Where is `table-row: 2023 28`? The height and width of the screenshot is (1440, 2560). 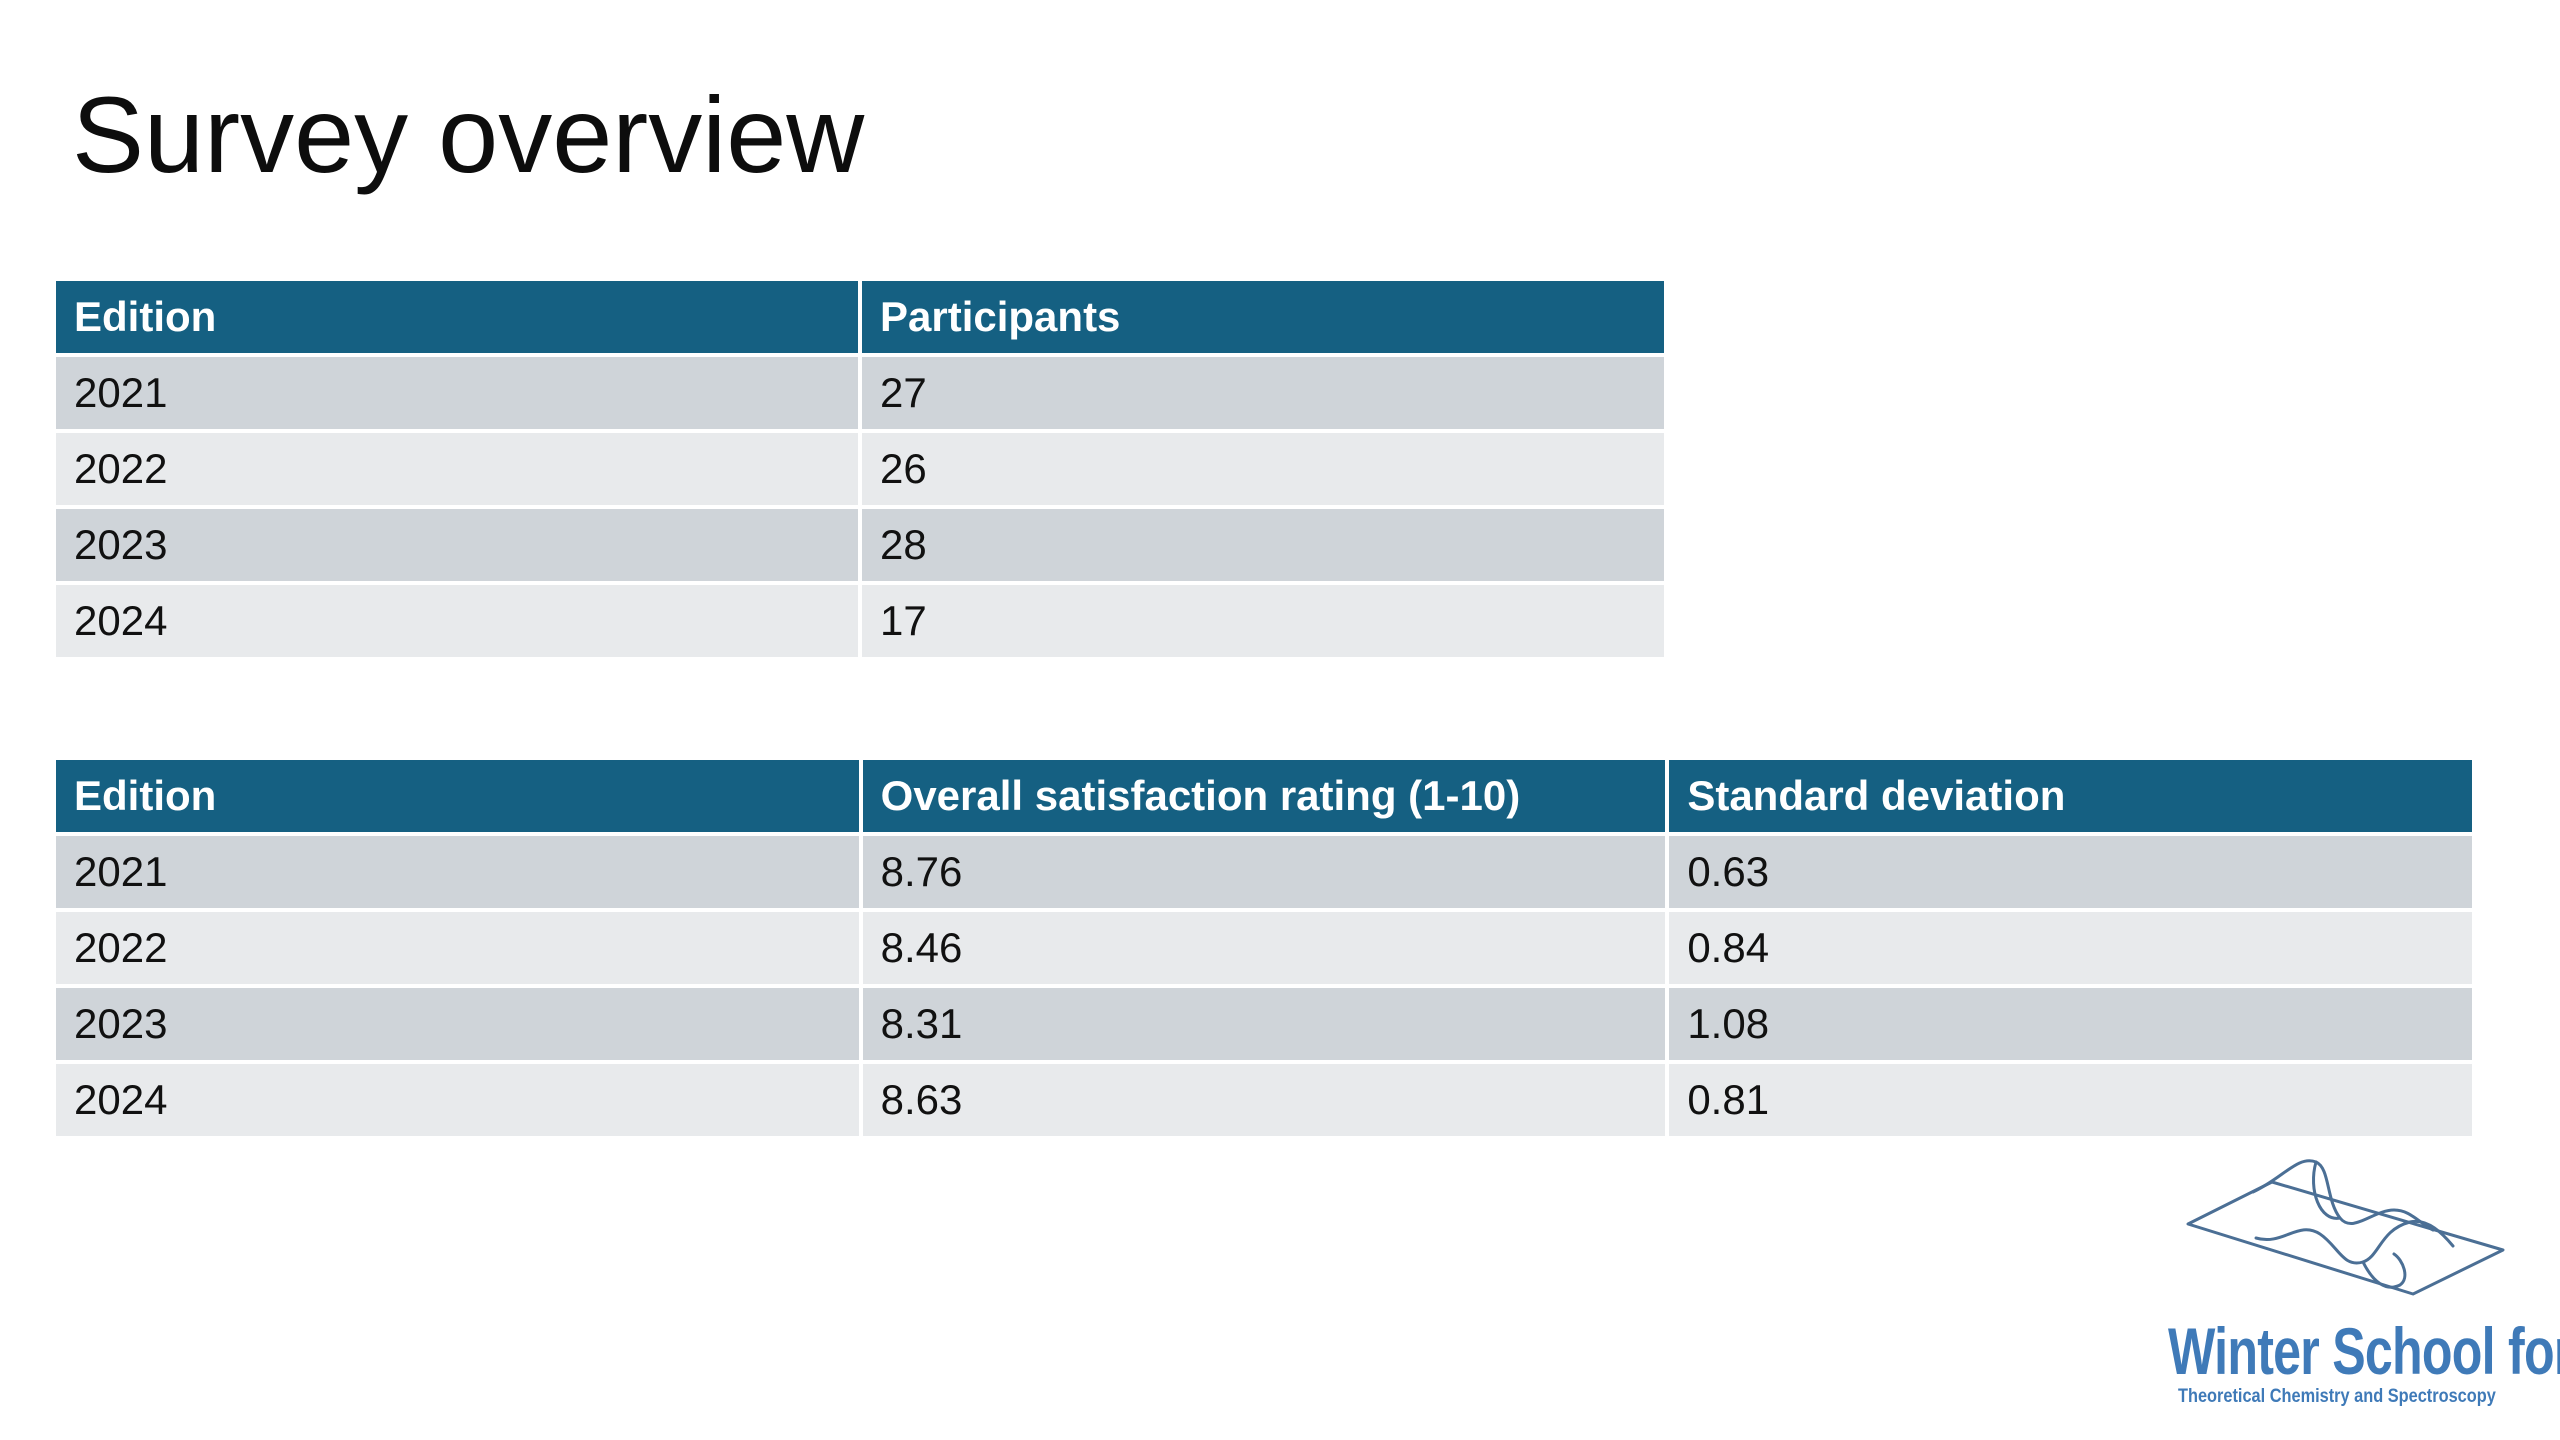
table-row: 2023 28 is located at coordinates (860, 545).